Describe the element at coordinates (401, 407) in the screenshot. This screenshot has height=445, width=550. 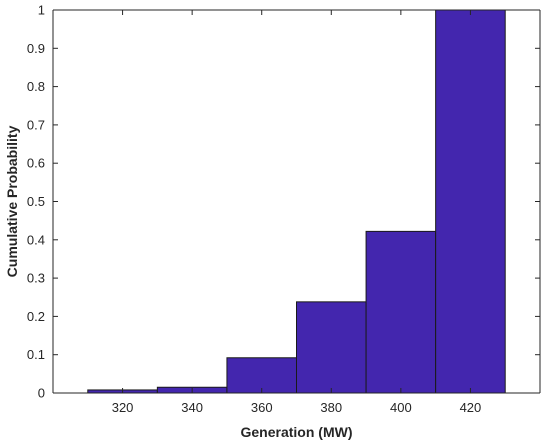
I see `x-tick-label: 400` at that location.